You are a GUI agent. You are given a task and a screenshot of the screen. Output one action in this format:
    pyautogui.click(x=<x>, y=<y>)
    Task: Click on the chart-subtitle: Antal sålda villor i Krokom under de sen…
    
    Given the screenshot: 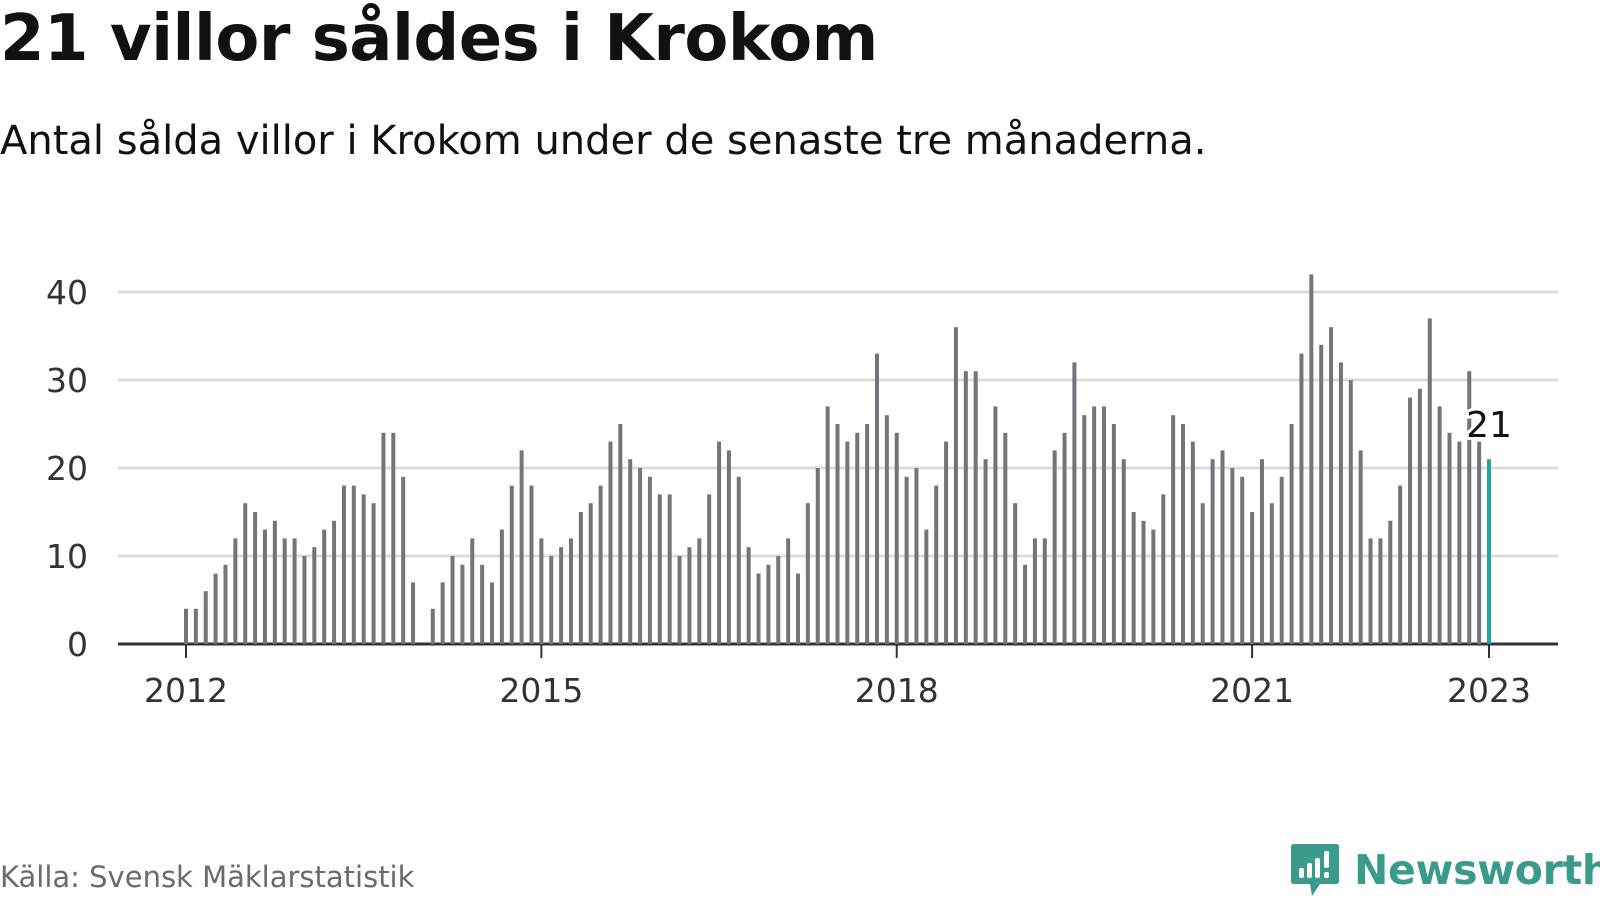 What is the action you would take?
    pyautogui.click(x=603, y=141)
    